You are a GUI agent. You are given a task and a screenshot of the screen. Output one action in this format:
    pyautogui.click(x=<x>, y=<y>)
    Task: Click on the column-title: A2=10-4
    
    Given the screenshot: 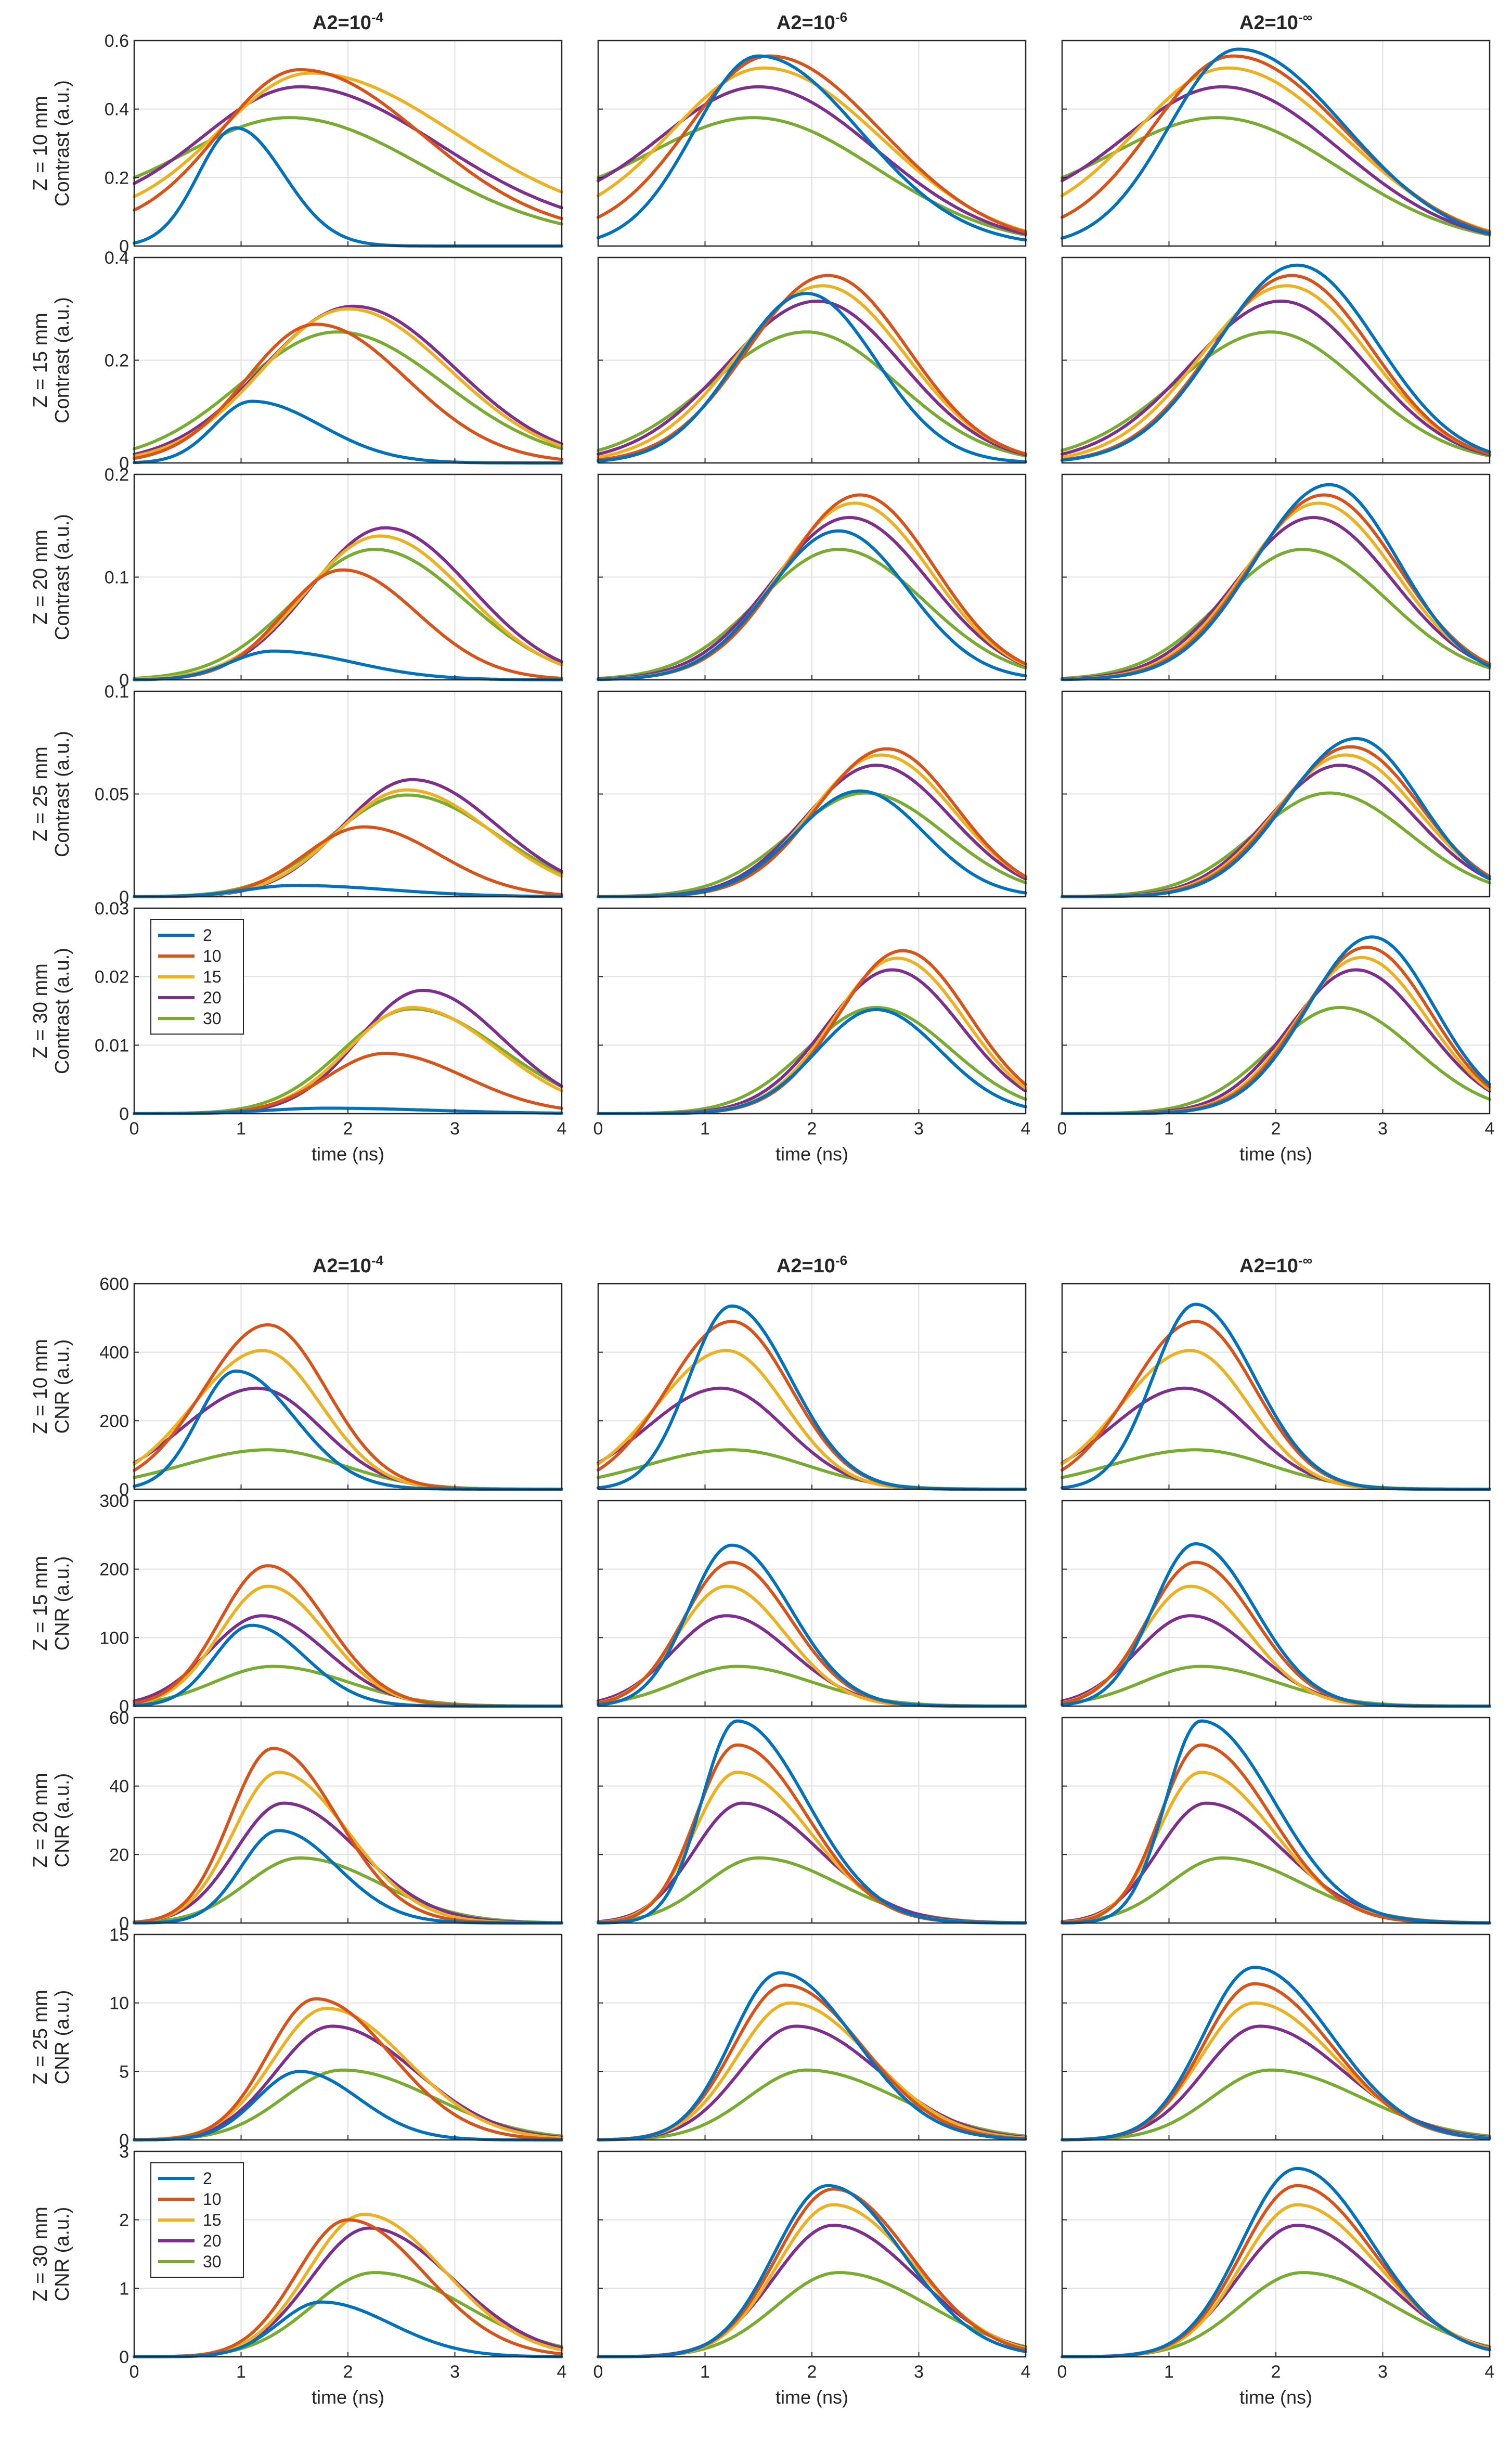 What is the action you would take?
    pyautogui.click(x=348, y=1265)
    